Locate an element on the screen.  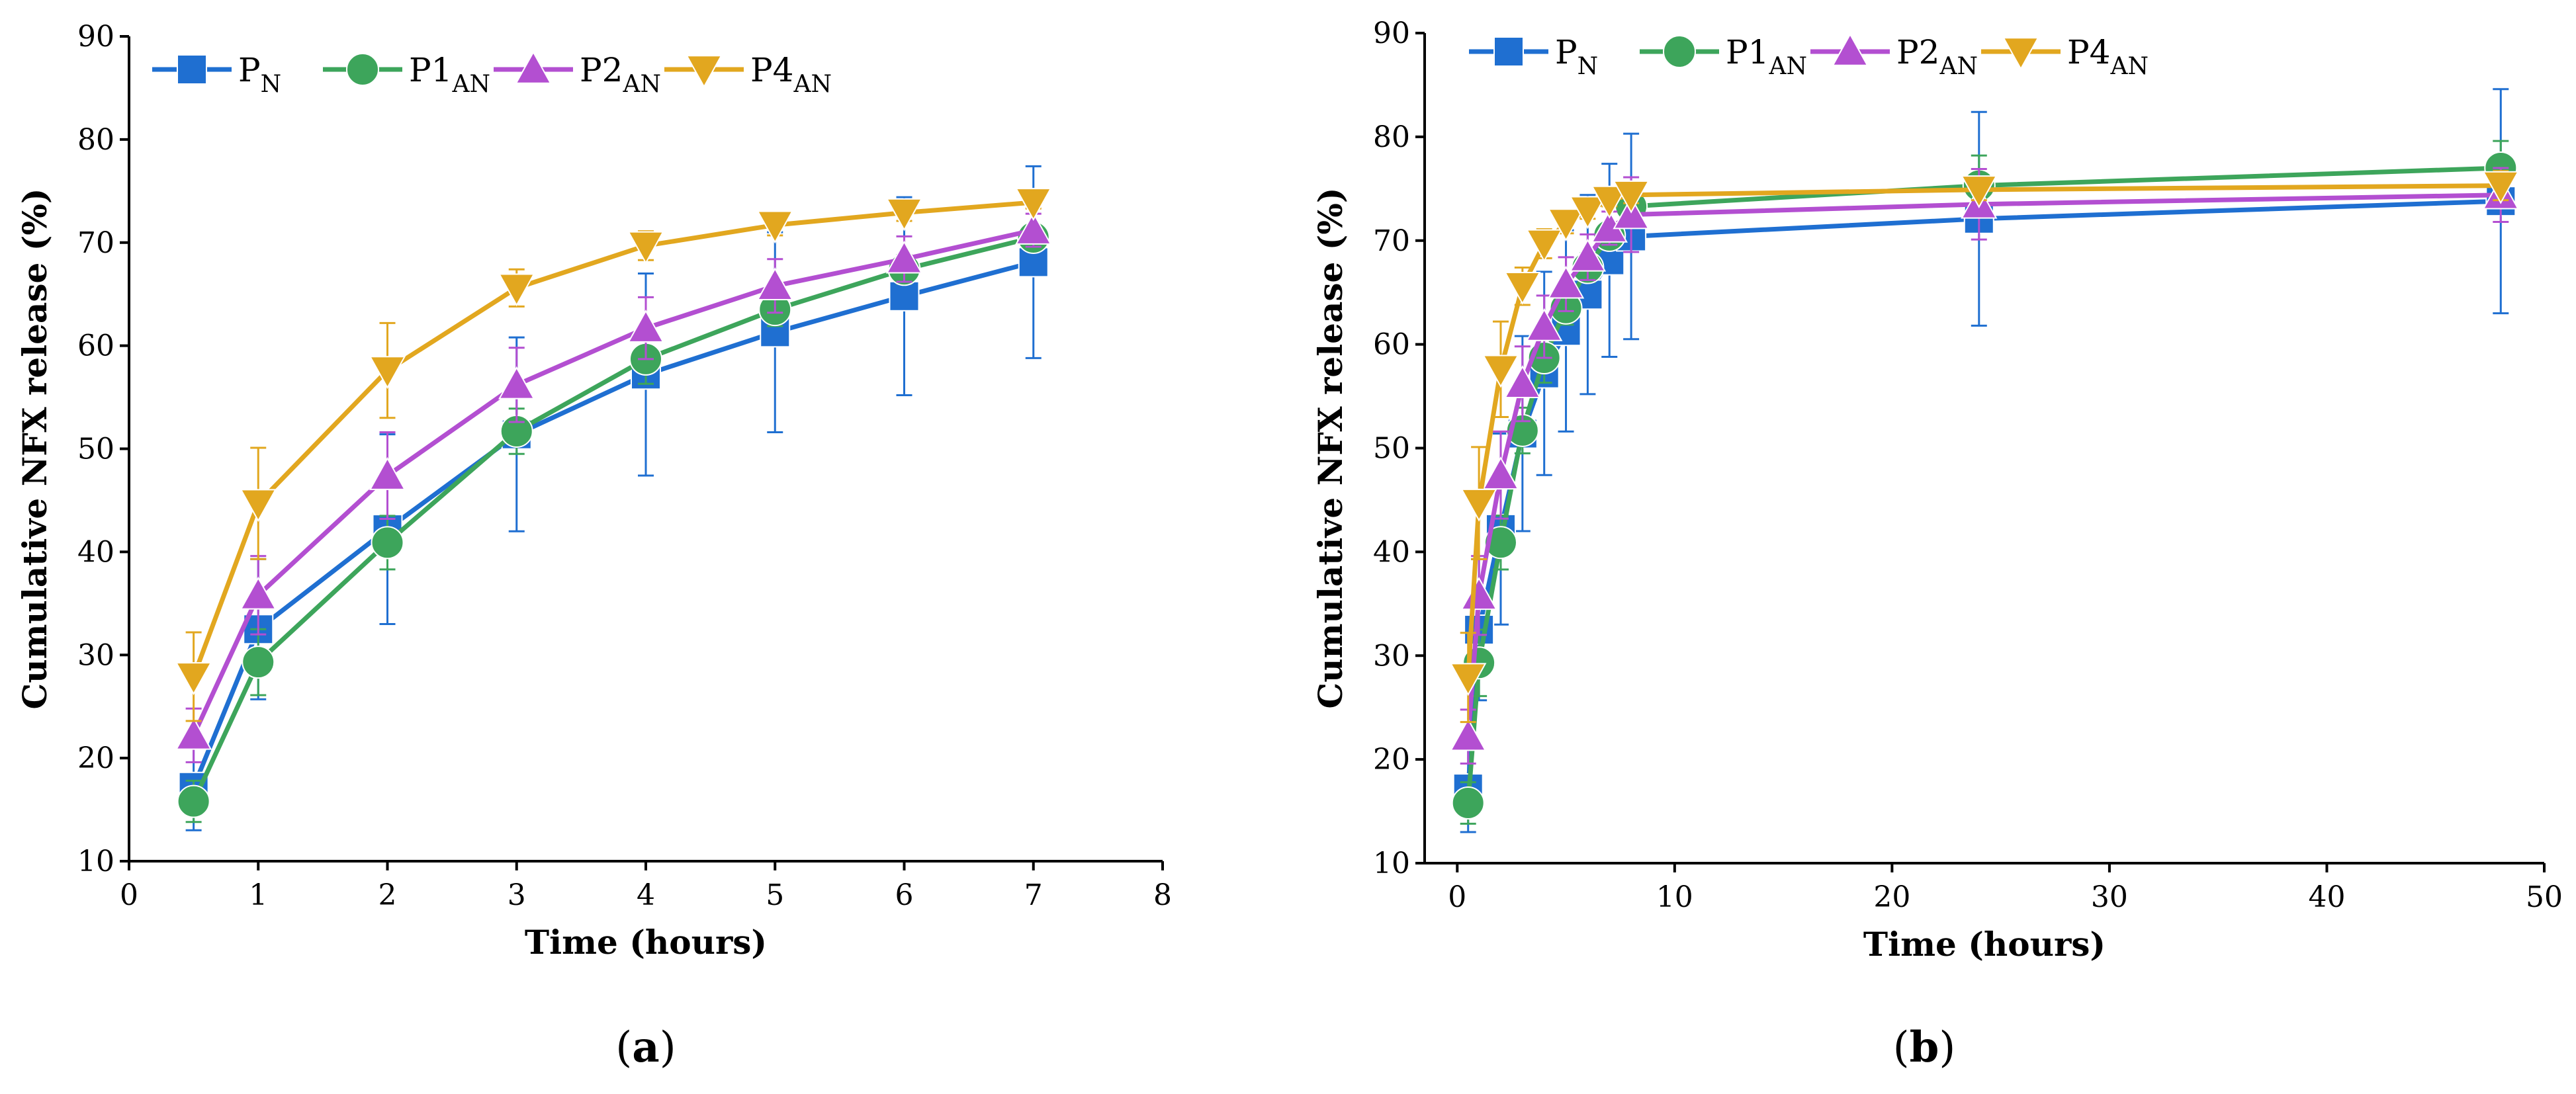
x-tick-label: 6 is located at coordinates (904, 895).